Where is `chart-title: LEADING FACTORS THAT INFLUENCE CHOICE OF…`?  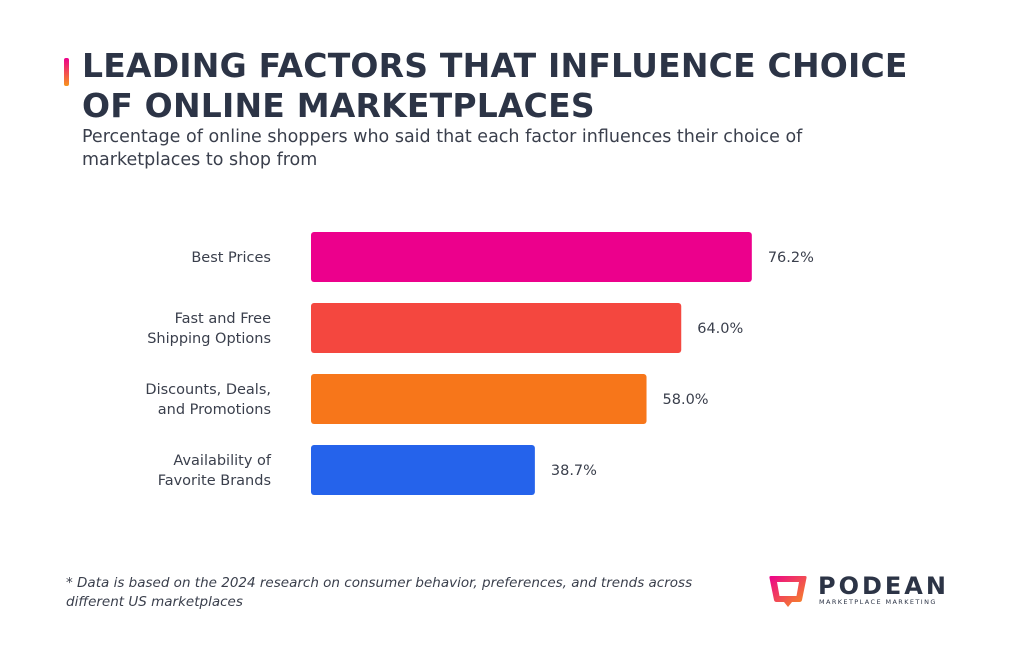 chart-title: LEADING FACTORS THAT INFLUENCE CHOICE OF… is located at coordinates (495, 85).